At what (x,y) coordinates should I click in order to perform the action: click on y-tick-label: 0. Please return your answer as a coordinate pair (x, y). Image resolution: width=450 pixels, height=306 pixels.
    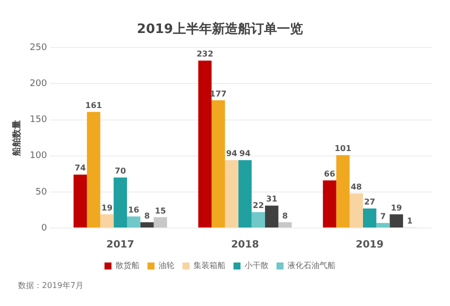
    Looking at the image, I should click on (44, 228).